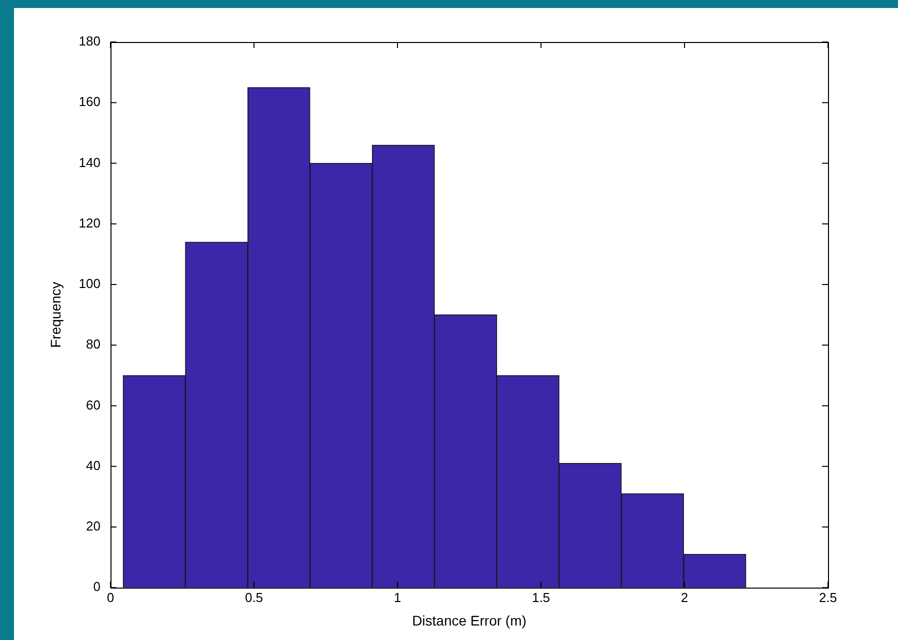 The width and height of the screenshot is (898, 640). I want to click on y-tick-label: 40, so click(93, 465).